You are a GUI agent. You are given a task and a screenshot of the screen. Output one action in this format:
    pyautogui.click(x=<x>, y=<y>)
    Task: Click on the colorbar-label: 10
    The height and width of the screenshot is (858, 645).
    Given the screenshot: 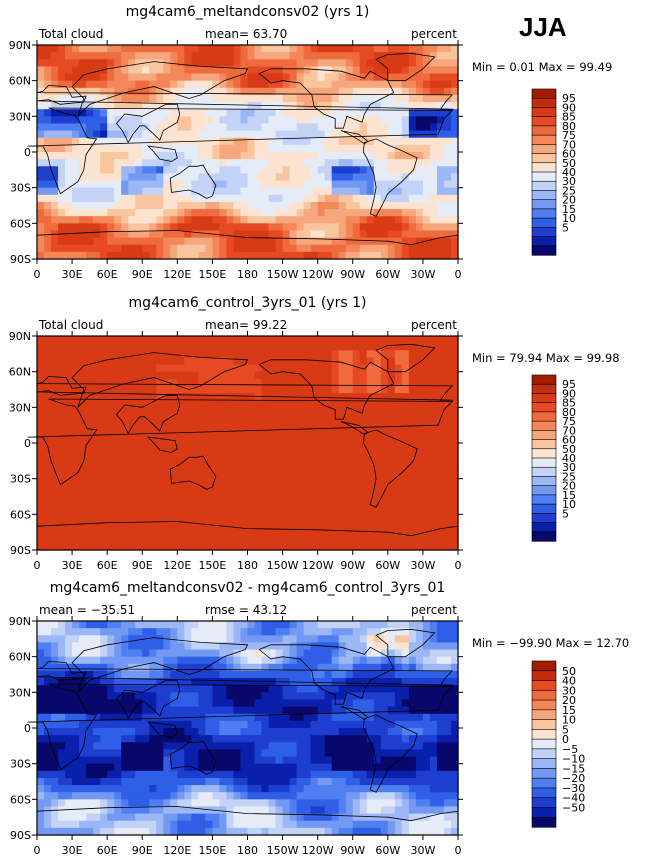 What is the action you would take?
    pyautogui.click(x=569, y=720)
    